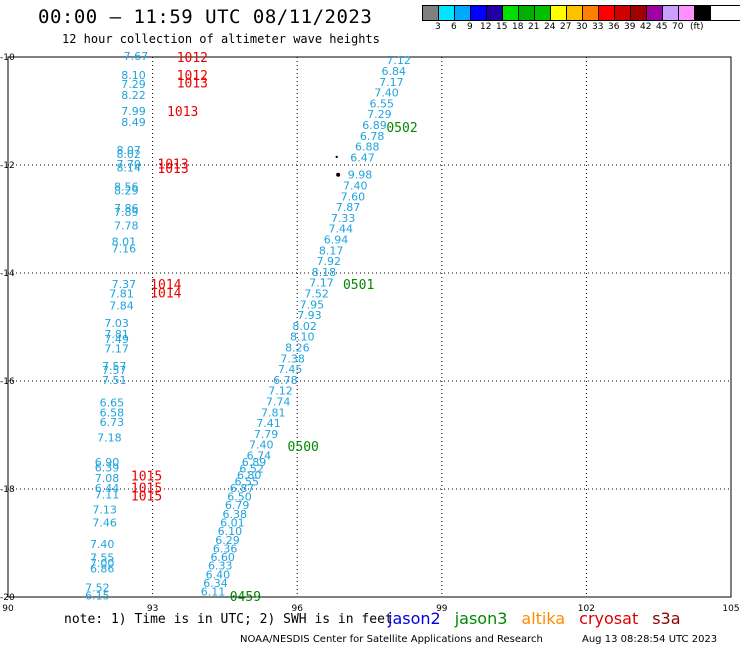 The width and height of the screenshot is (740, 650). Describe the element at coordinates (550, 27) in the screenshot. I see `legend-tick-label: 24` at that location.